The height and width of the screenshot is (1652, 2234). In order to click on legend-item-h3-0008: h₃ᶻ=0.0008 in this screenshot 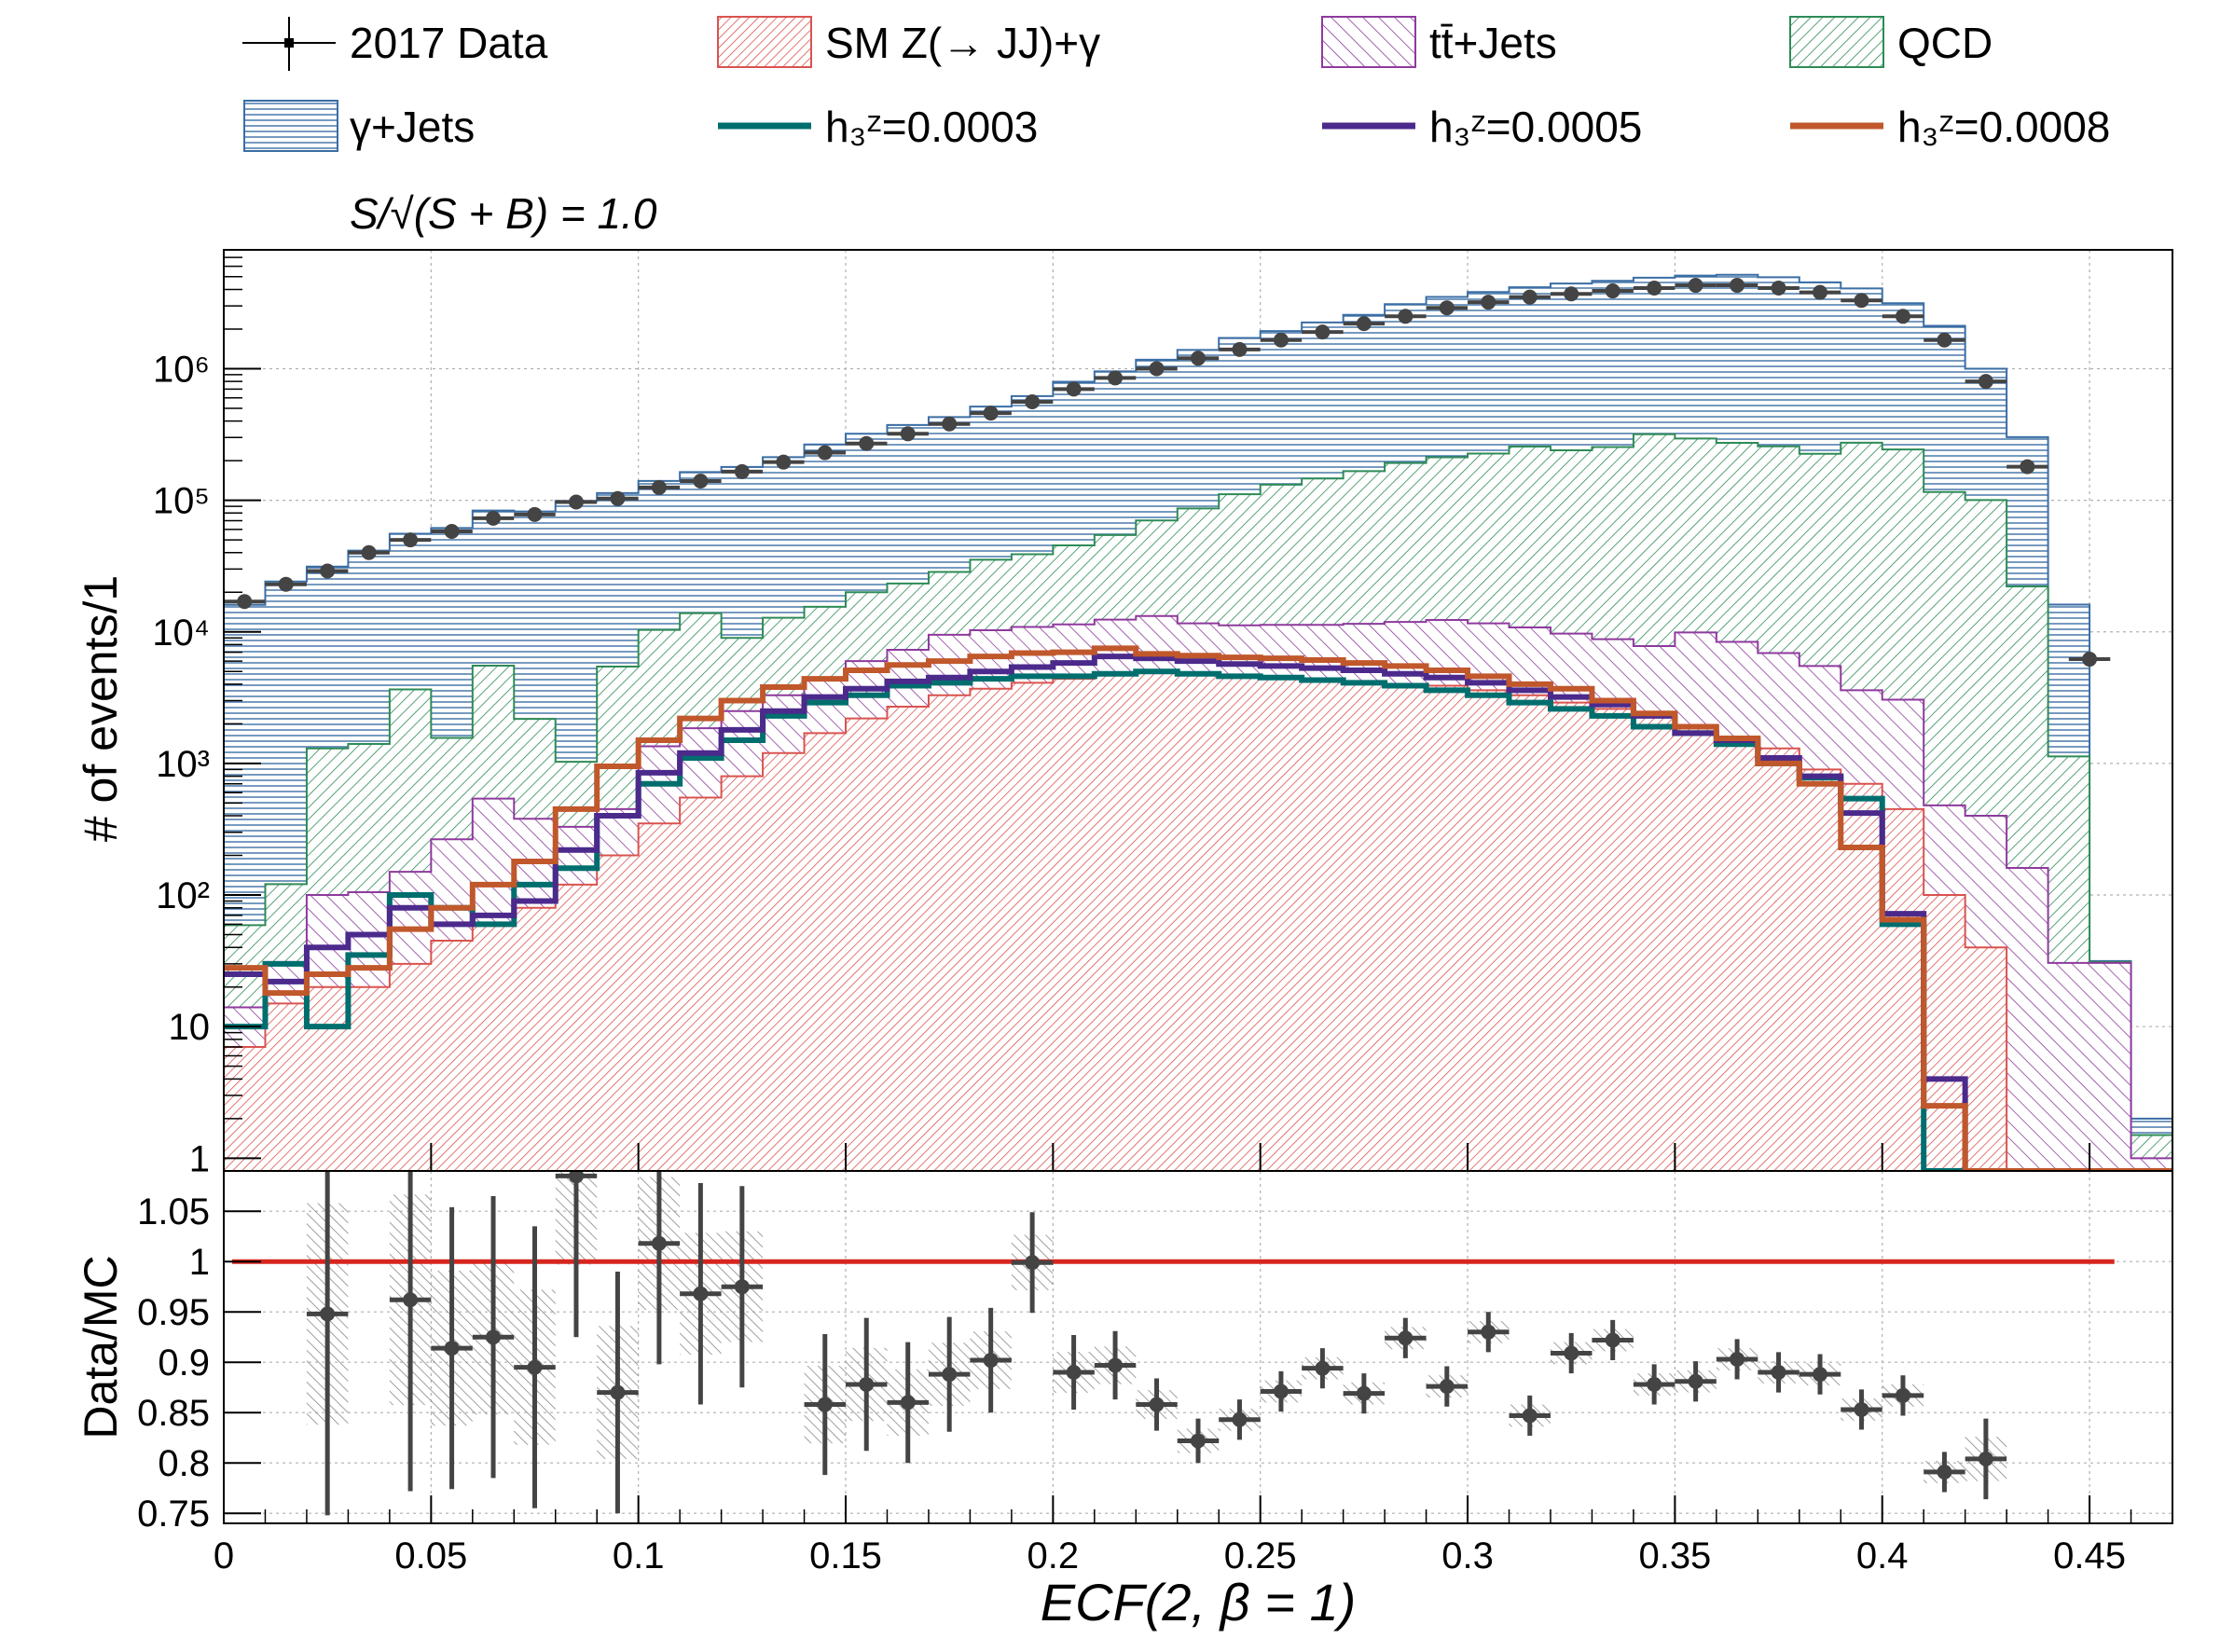, I will do `click(1950, 127)`.